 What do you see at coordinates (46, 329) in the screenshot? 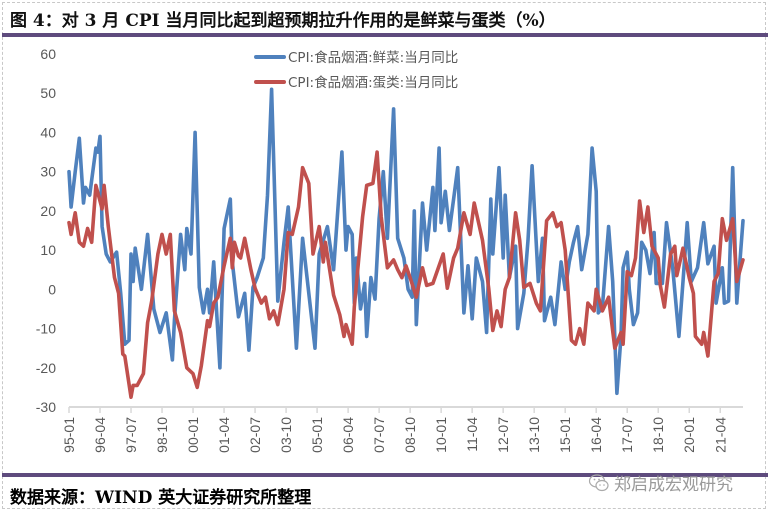
I see `y-tick-label: -10` at bounding box center [46, 329].